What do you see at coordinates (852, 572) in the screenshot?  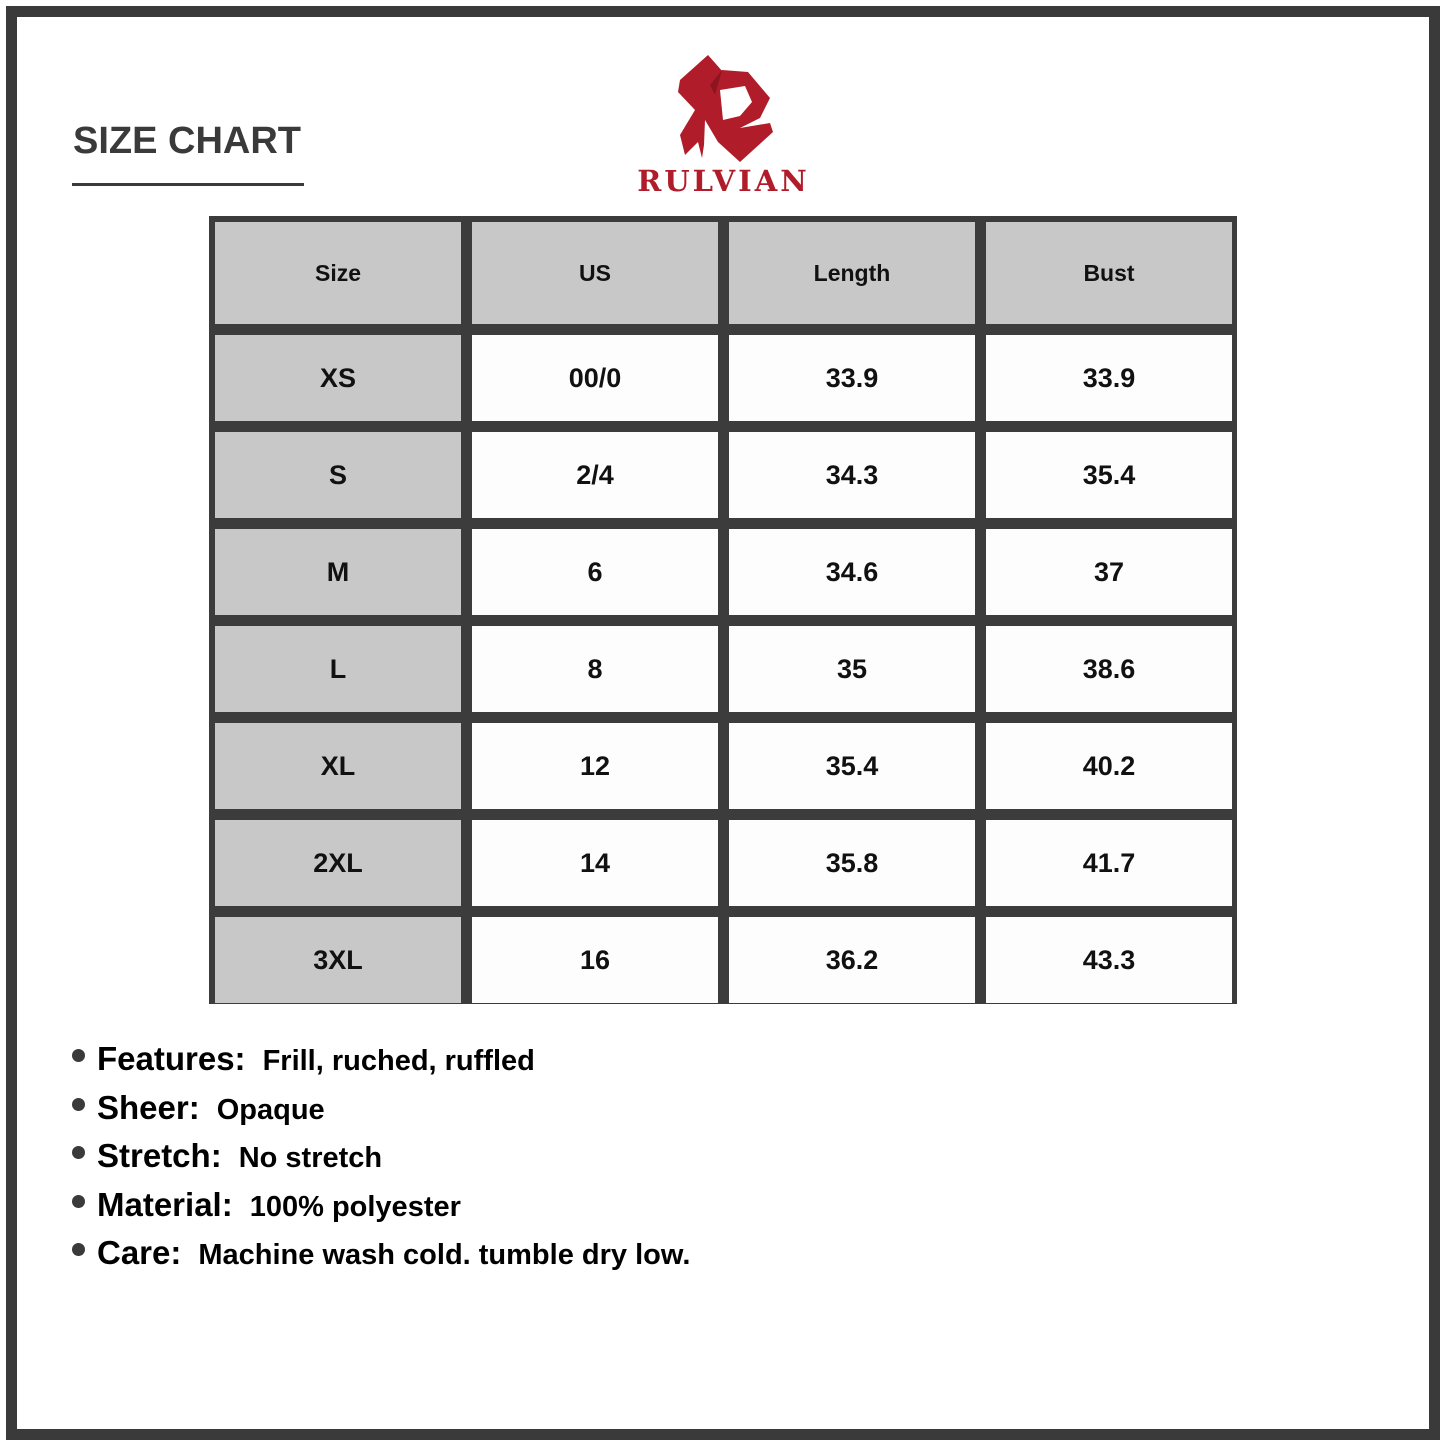 I see `table-cell-length: 34.6` at bounding box center [852, 572].